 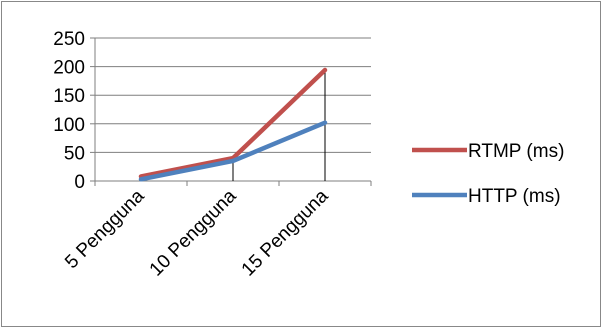 What do you see at coordinates (516, 151) in the screenshot?
I see `legend-label-0: RTMP (ms)` at bounding box center [516, 151].